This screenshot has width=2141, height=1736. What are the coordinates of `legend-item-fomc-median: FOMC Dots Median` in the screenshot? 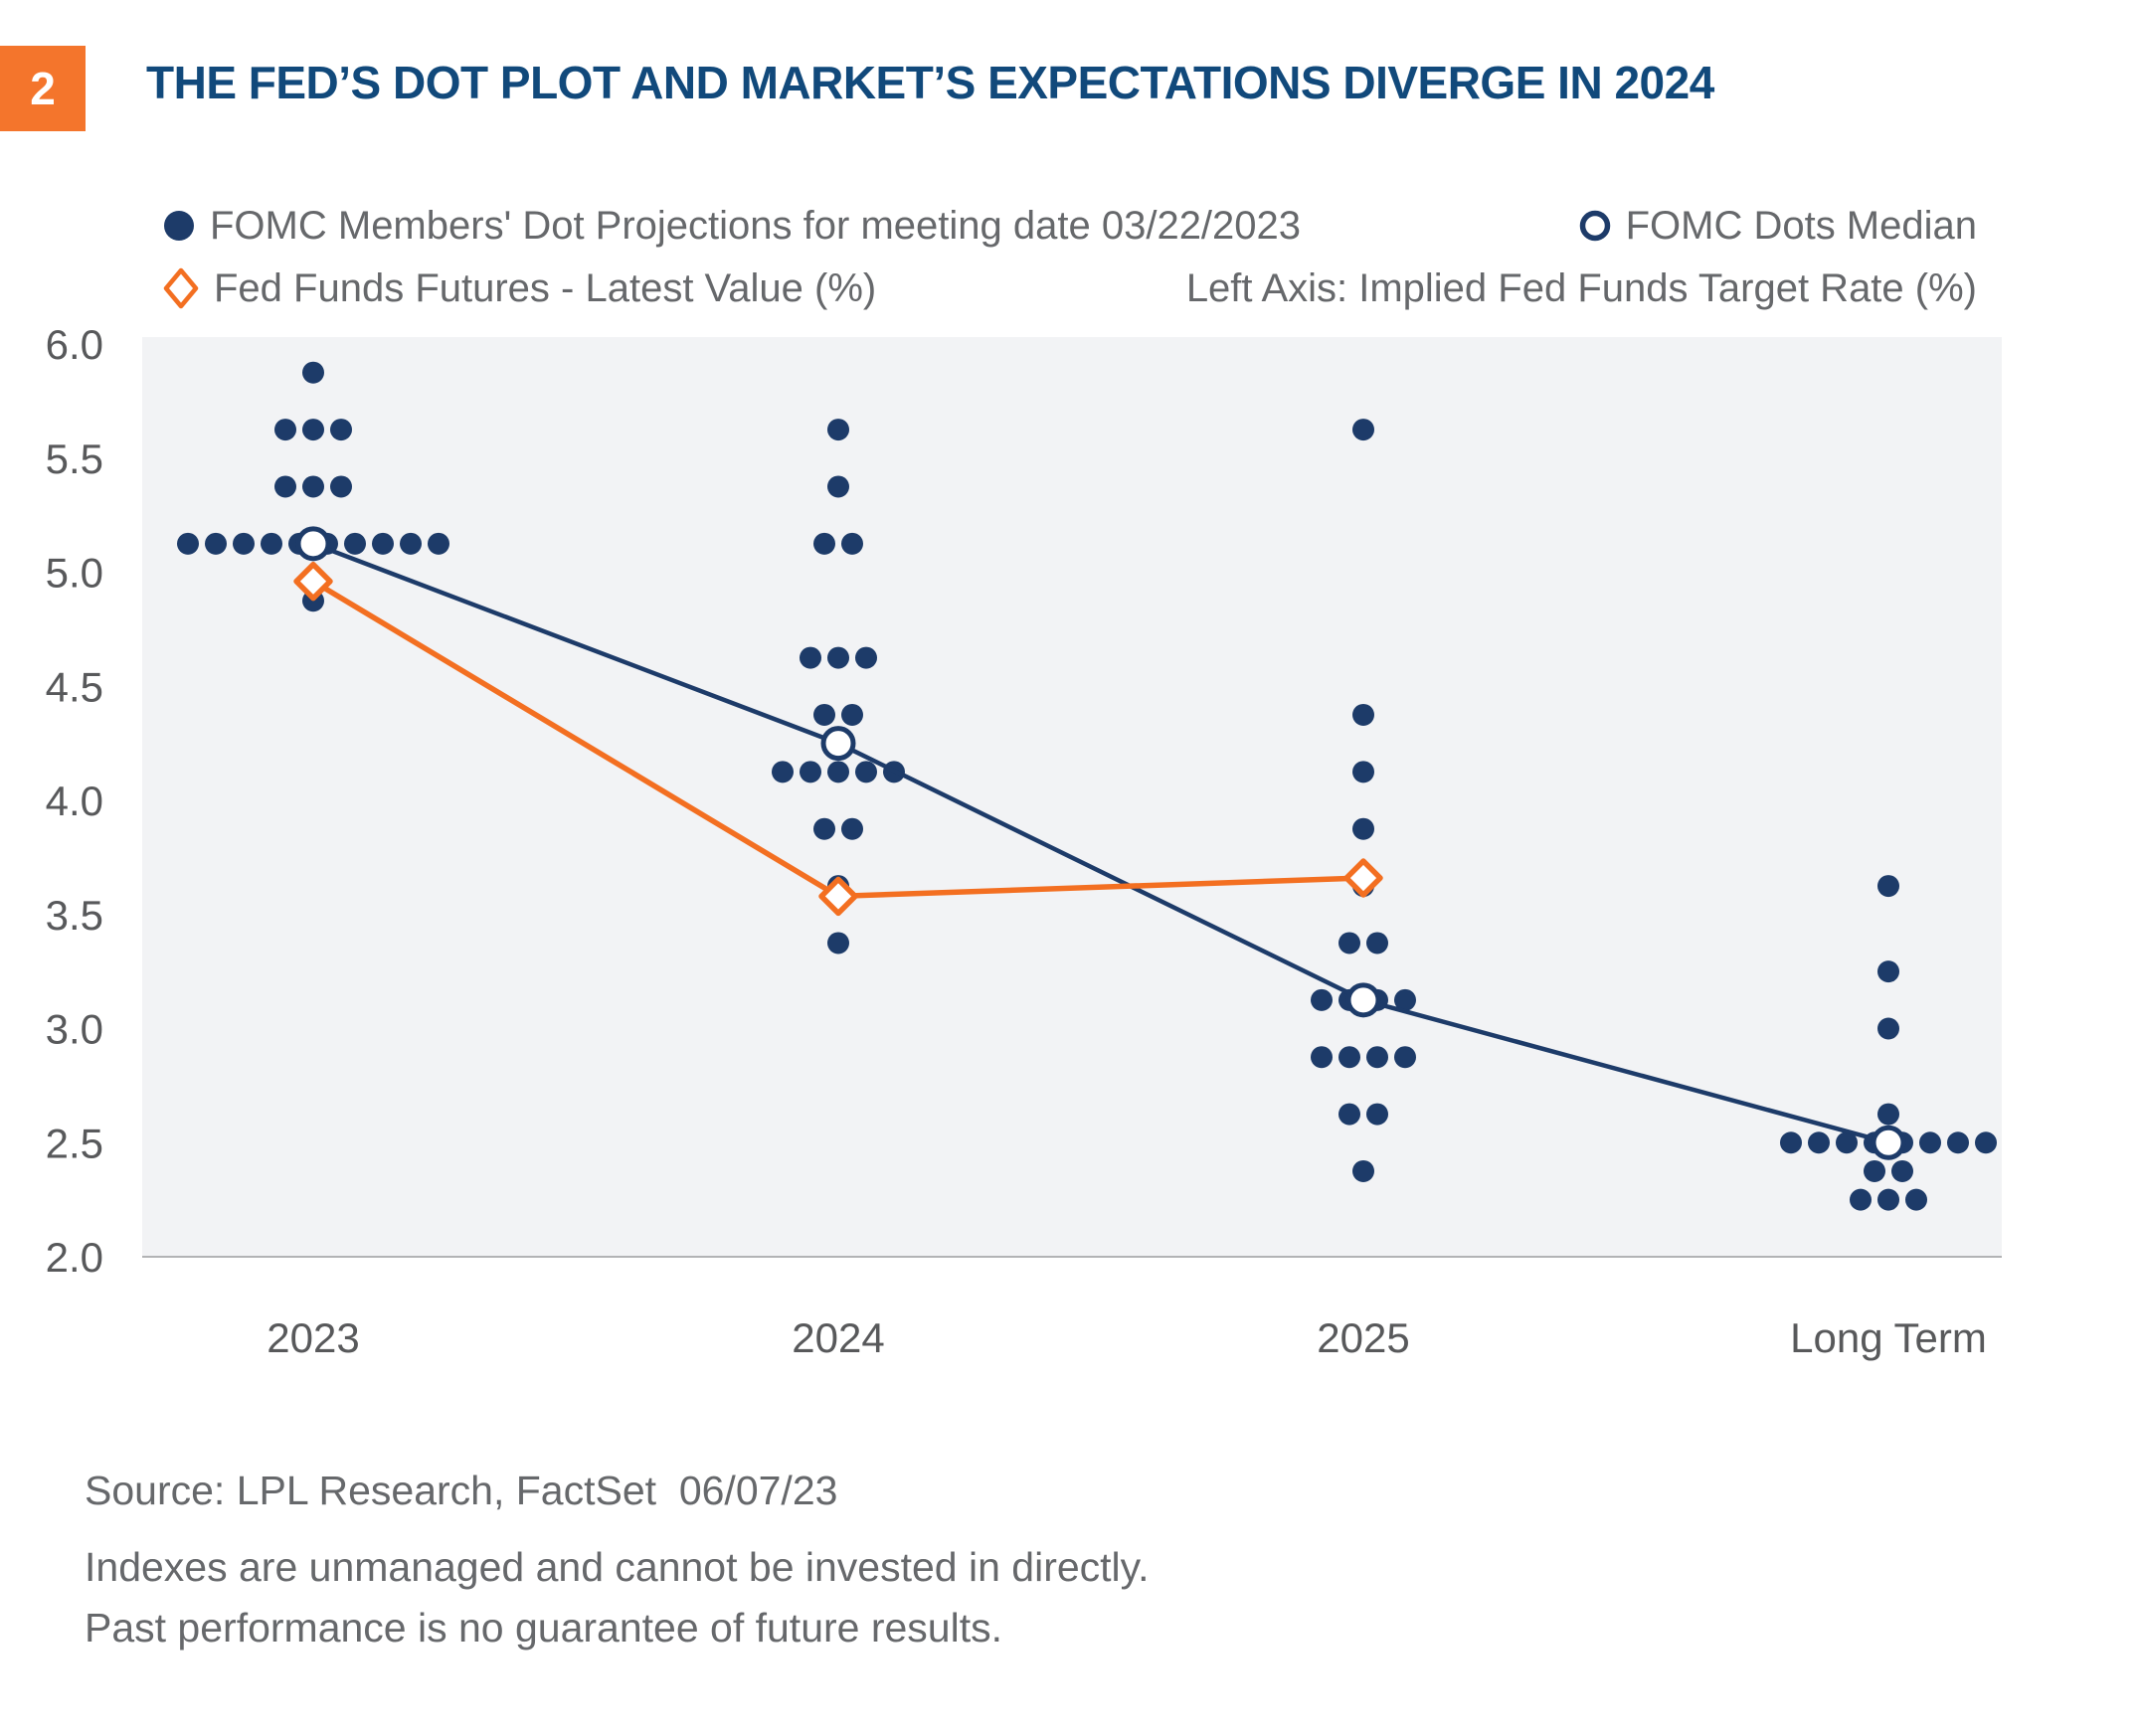 It's located at (1777, 226).